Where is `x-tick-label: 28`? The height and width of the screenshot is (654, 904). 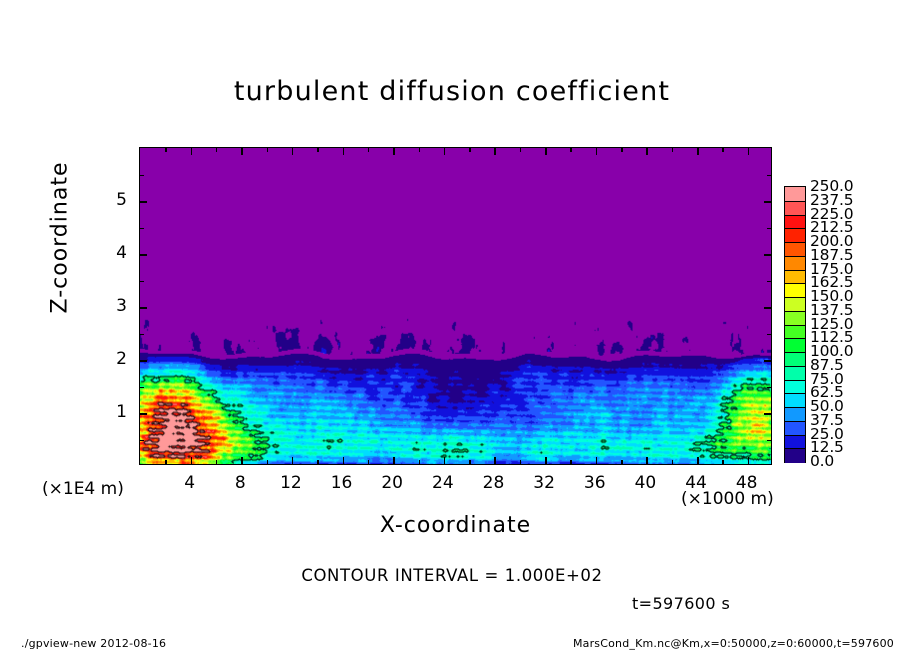
x-tick-label: 28 is located at coordinates (493, 483).